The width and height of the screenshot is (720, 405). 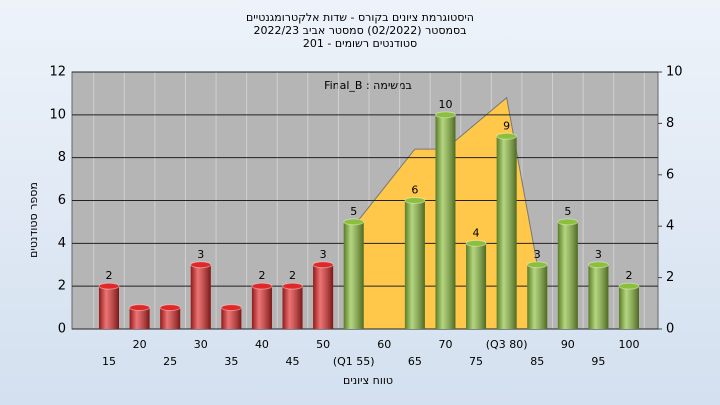 I want to click on y-axis-label: מספר סטודנטים, so click(x=33, y=220).